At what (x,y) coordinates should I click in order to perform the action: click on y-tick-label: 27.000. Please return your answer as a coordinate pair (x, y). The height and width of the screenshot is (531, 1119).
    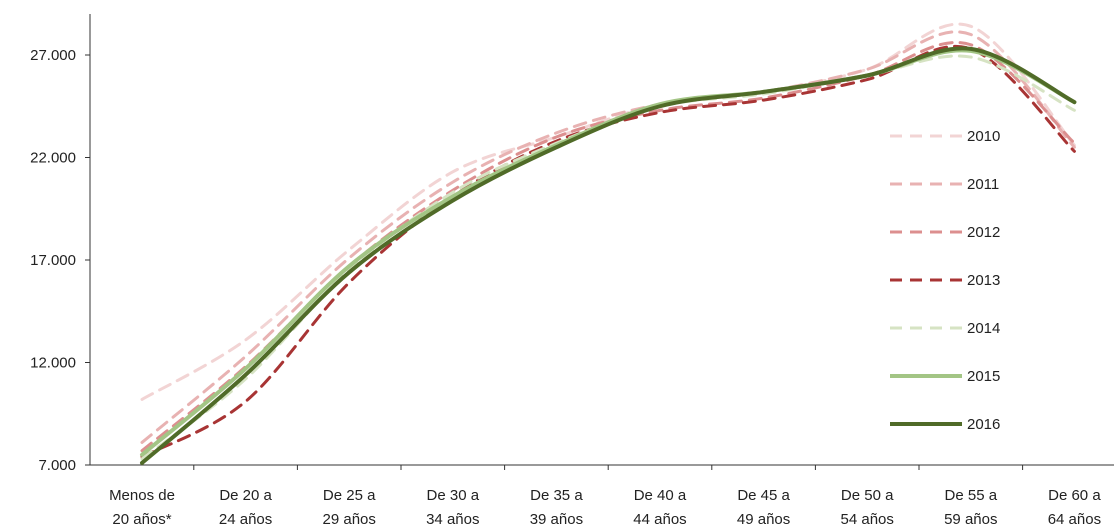
    Looking at the image, I should click on (53, 55).